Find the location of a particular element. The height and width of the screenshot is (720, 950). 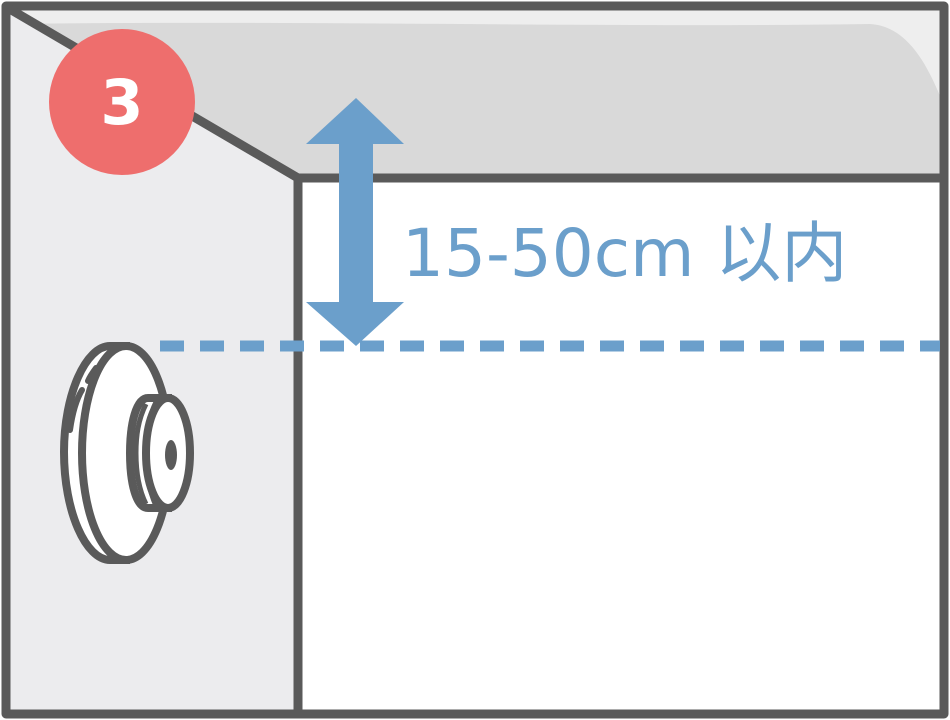

step-number: 3 is located at coordinates (121, 102).